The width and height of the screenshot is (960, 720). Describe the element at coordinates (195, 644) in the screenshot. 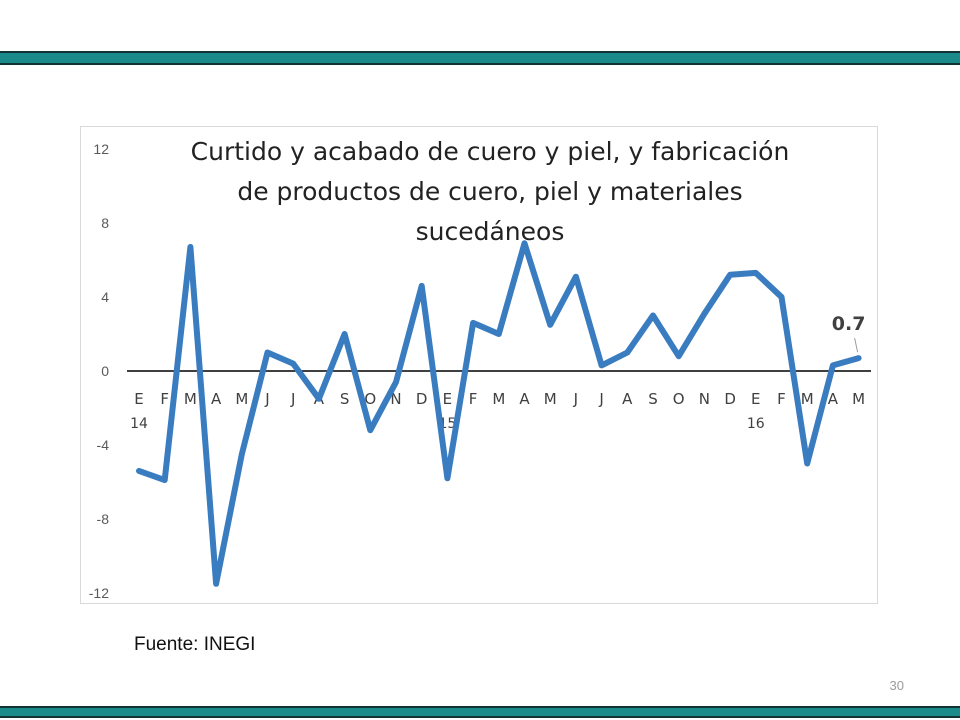

I see `source-note: Fuente: INEGI` at that location.